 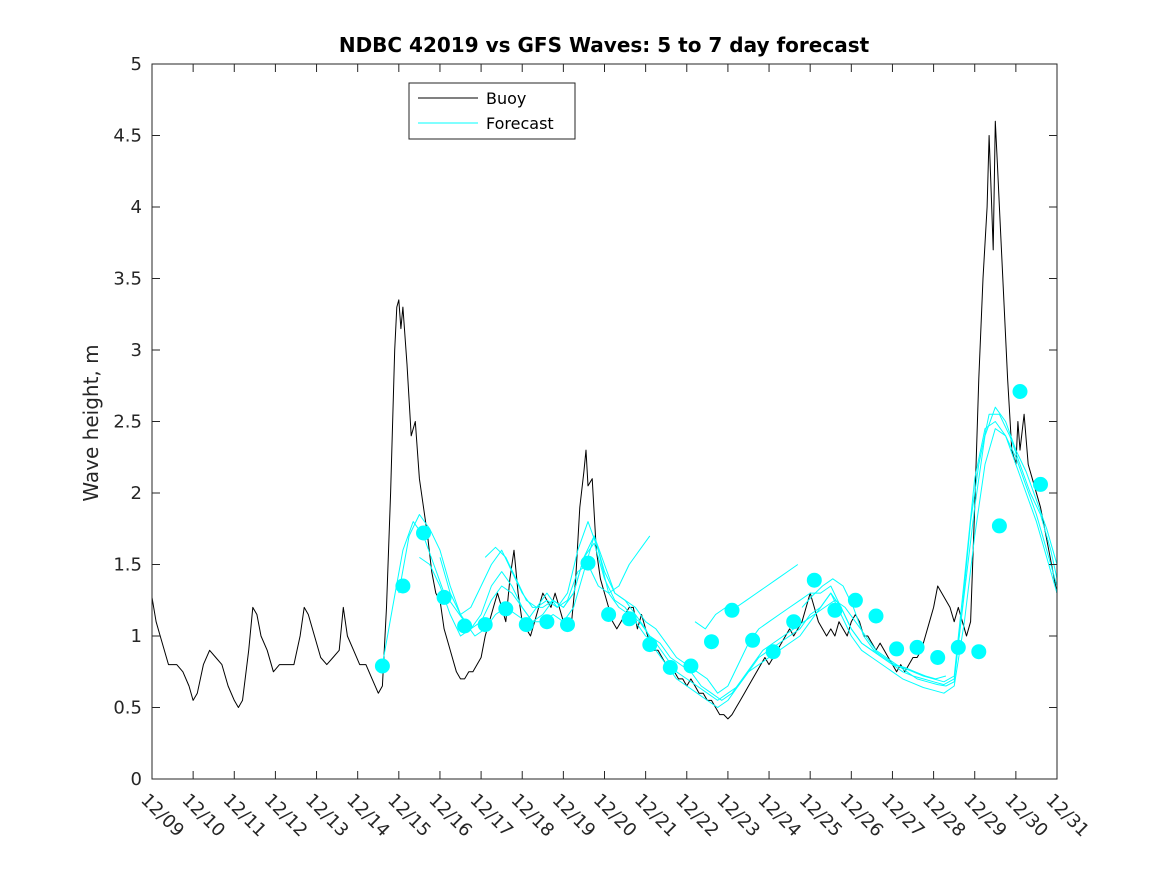 What do you see at coordinates (738, 816) in the screenshot?
I see `x-tick-label: 12/23` at bounding box center [738, 816].